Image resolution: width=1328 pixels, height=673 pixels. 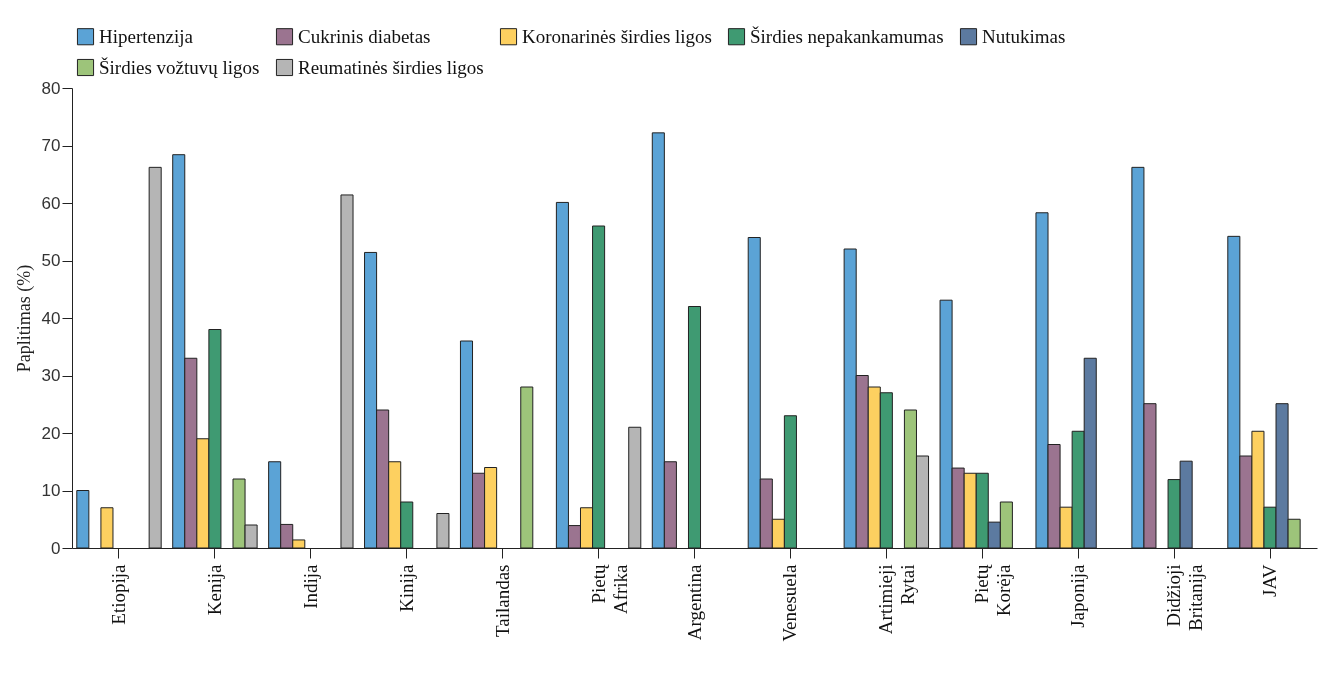 I want to click on y-tick-label: 10, so click(x=51, y=490).